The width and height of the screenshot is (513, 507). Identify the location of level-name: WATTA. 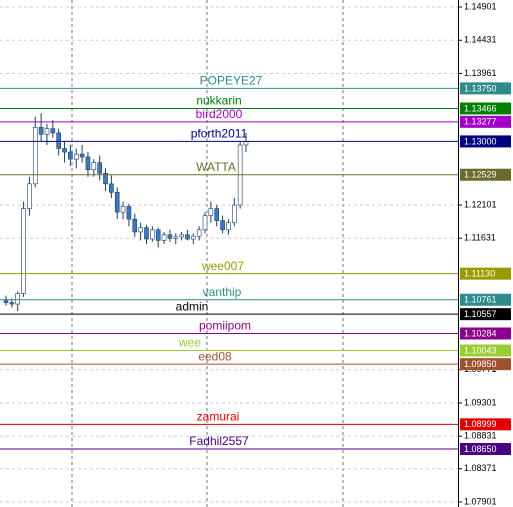
(216, 167).